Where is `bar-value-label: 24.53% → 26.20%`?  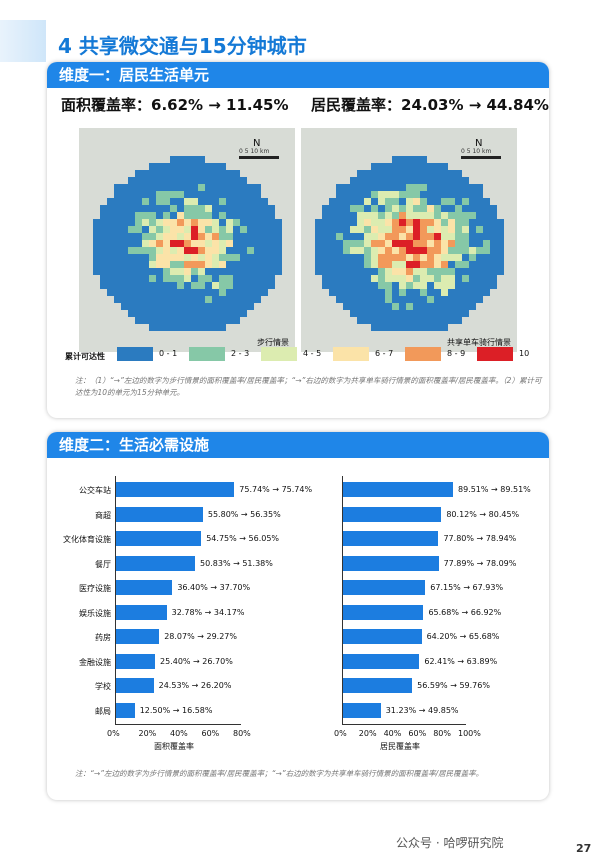
bar-value-label: 24.53% → 26.20% is located at coordinates (195, 685).